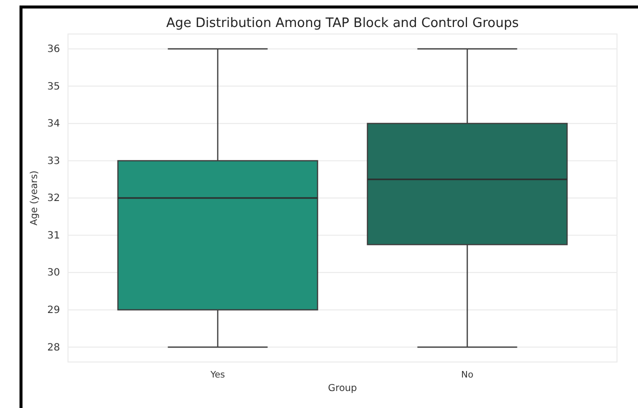 This screenshot has width=638, height=408. Describe the element at coordinates (34, 198) in the screenshot. I see `y-axis-title: Age (years)` at that location.